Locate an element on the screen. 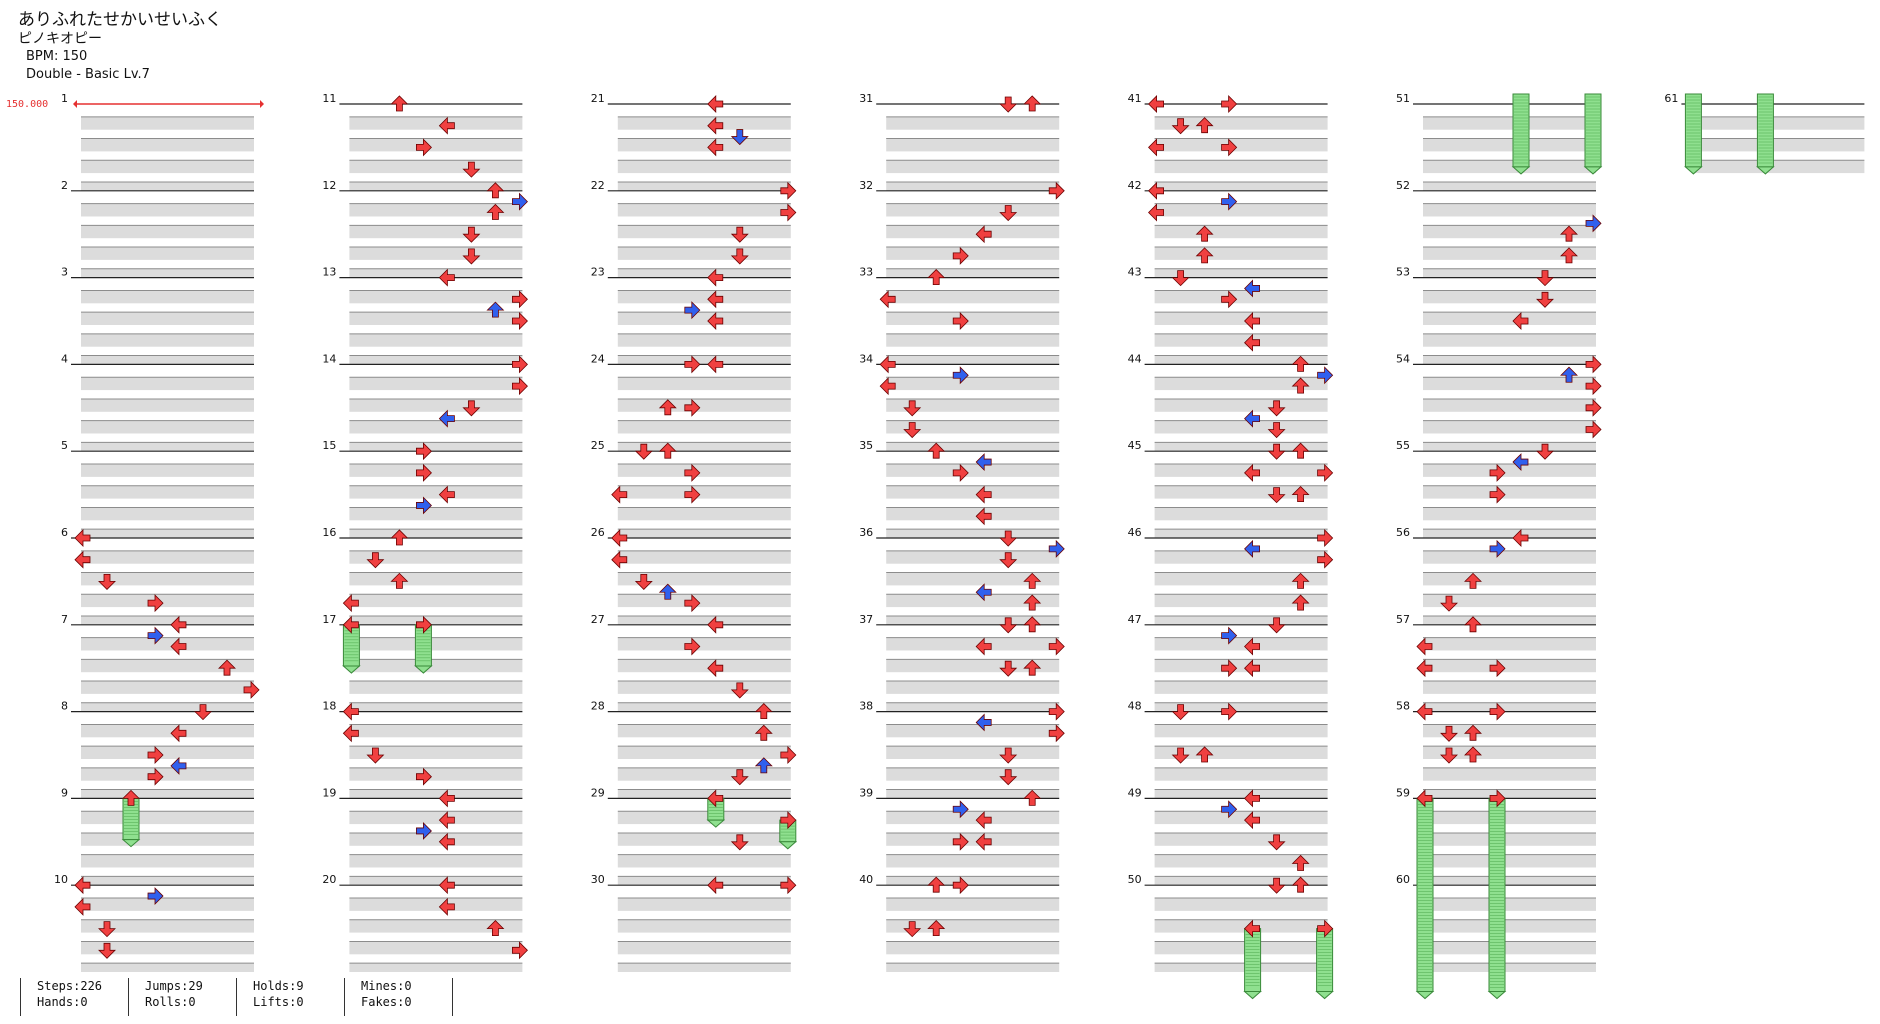 The width and height of the screenshot is (1880, 1024). measure-39: 39 is located at coordinates (959, 836).